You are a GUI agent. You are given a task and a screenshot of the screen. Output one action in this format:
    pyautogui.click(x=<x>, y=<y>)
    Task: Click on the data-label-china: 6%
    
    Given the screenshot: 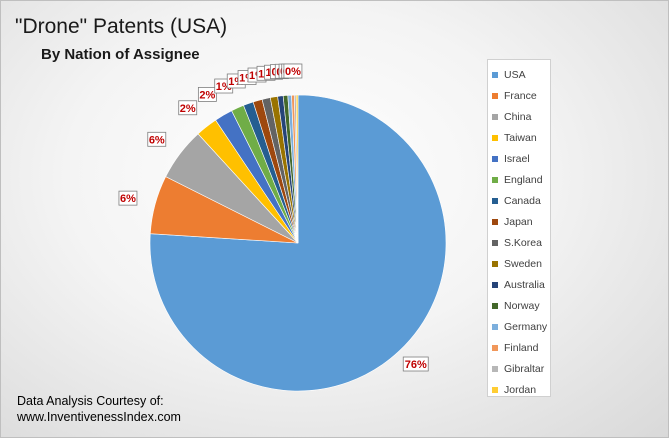 What is the action you would take?
    pyautogui.click(x=157, y=139)
    